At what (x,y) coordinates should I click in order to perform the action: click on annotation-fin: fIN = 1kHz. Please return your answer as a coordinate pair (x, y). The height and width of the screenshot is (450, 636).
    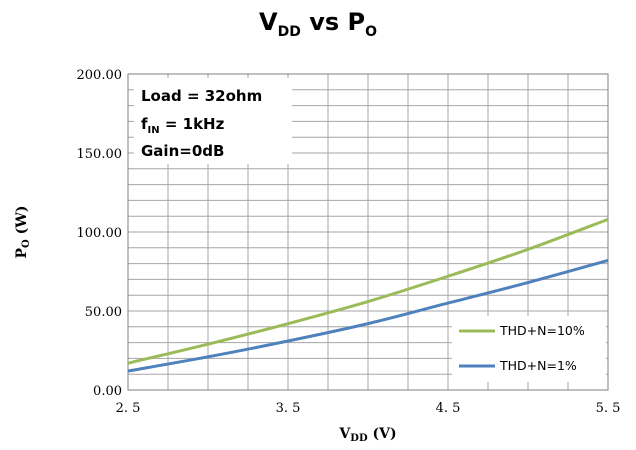
    Looking at the image, I should click on (183, 125).